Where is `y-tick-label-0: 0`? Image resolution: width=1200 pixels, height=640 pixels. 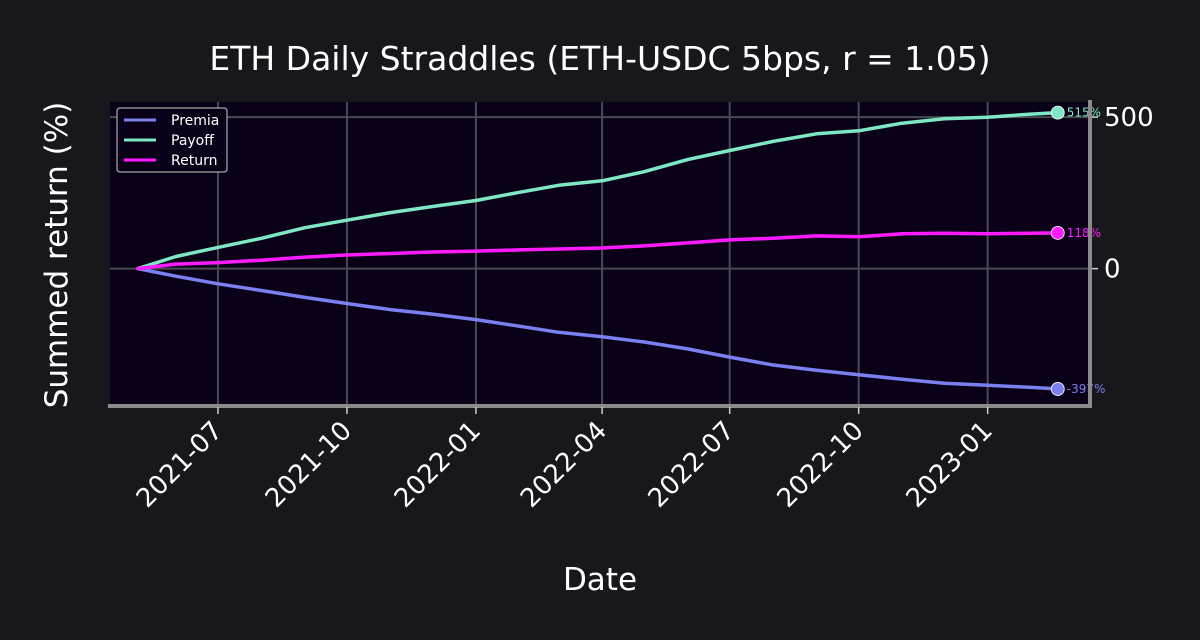
y-tick-label-0: 0 is located at coordinates (1112, 270).